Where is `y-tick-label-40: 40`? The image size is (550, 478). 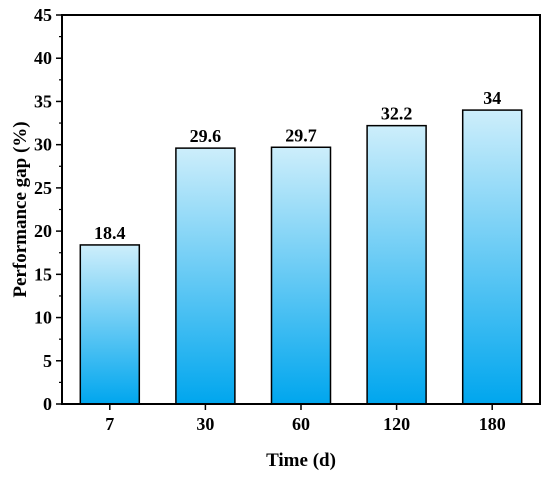
y-tick-label-40: 40 is located at coordinates (43, 58).